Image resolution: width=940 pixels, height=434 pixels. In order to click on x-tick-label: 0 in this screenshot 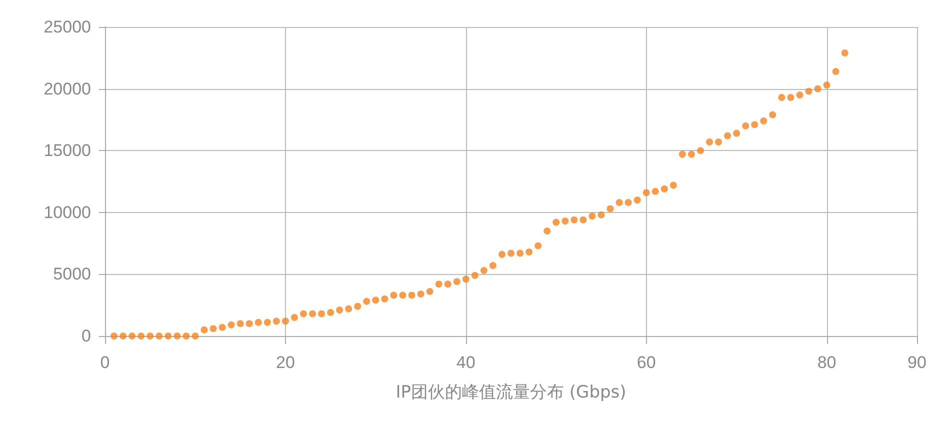, I will do `click(105, 362)`.